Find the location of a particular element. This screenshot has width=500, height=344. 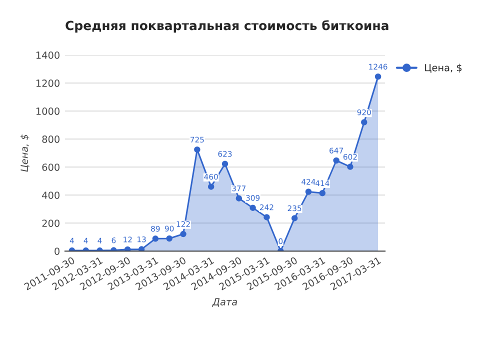

chart-title: Средняя поквартальная стоимость биткоина is located at coordinates (227, 26).